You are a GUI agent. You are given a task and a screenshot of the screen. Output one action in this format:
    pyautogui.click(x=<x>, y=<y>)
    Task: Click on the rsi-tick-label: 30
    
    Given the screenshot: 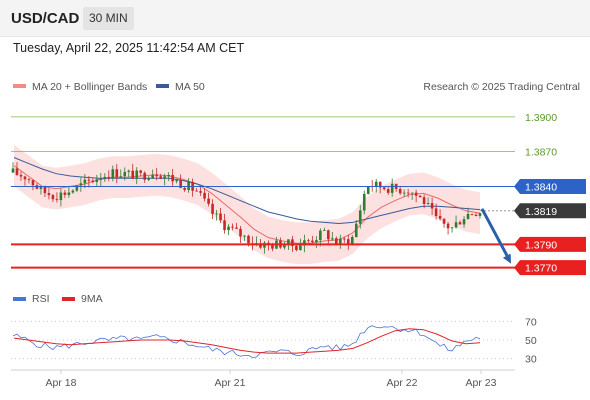 What is the action you would take?
    pyautogui.click(x=531, y=360)
    